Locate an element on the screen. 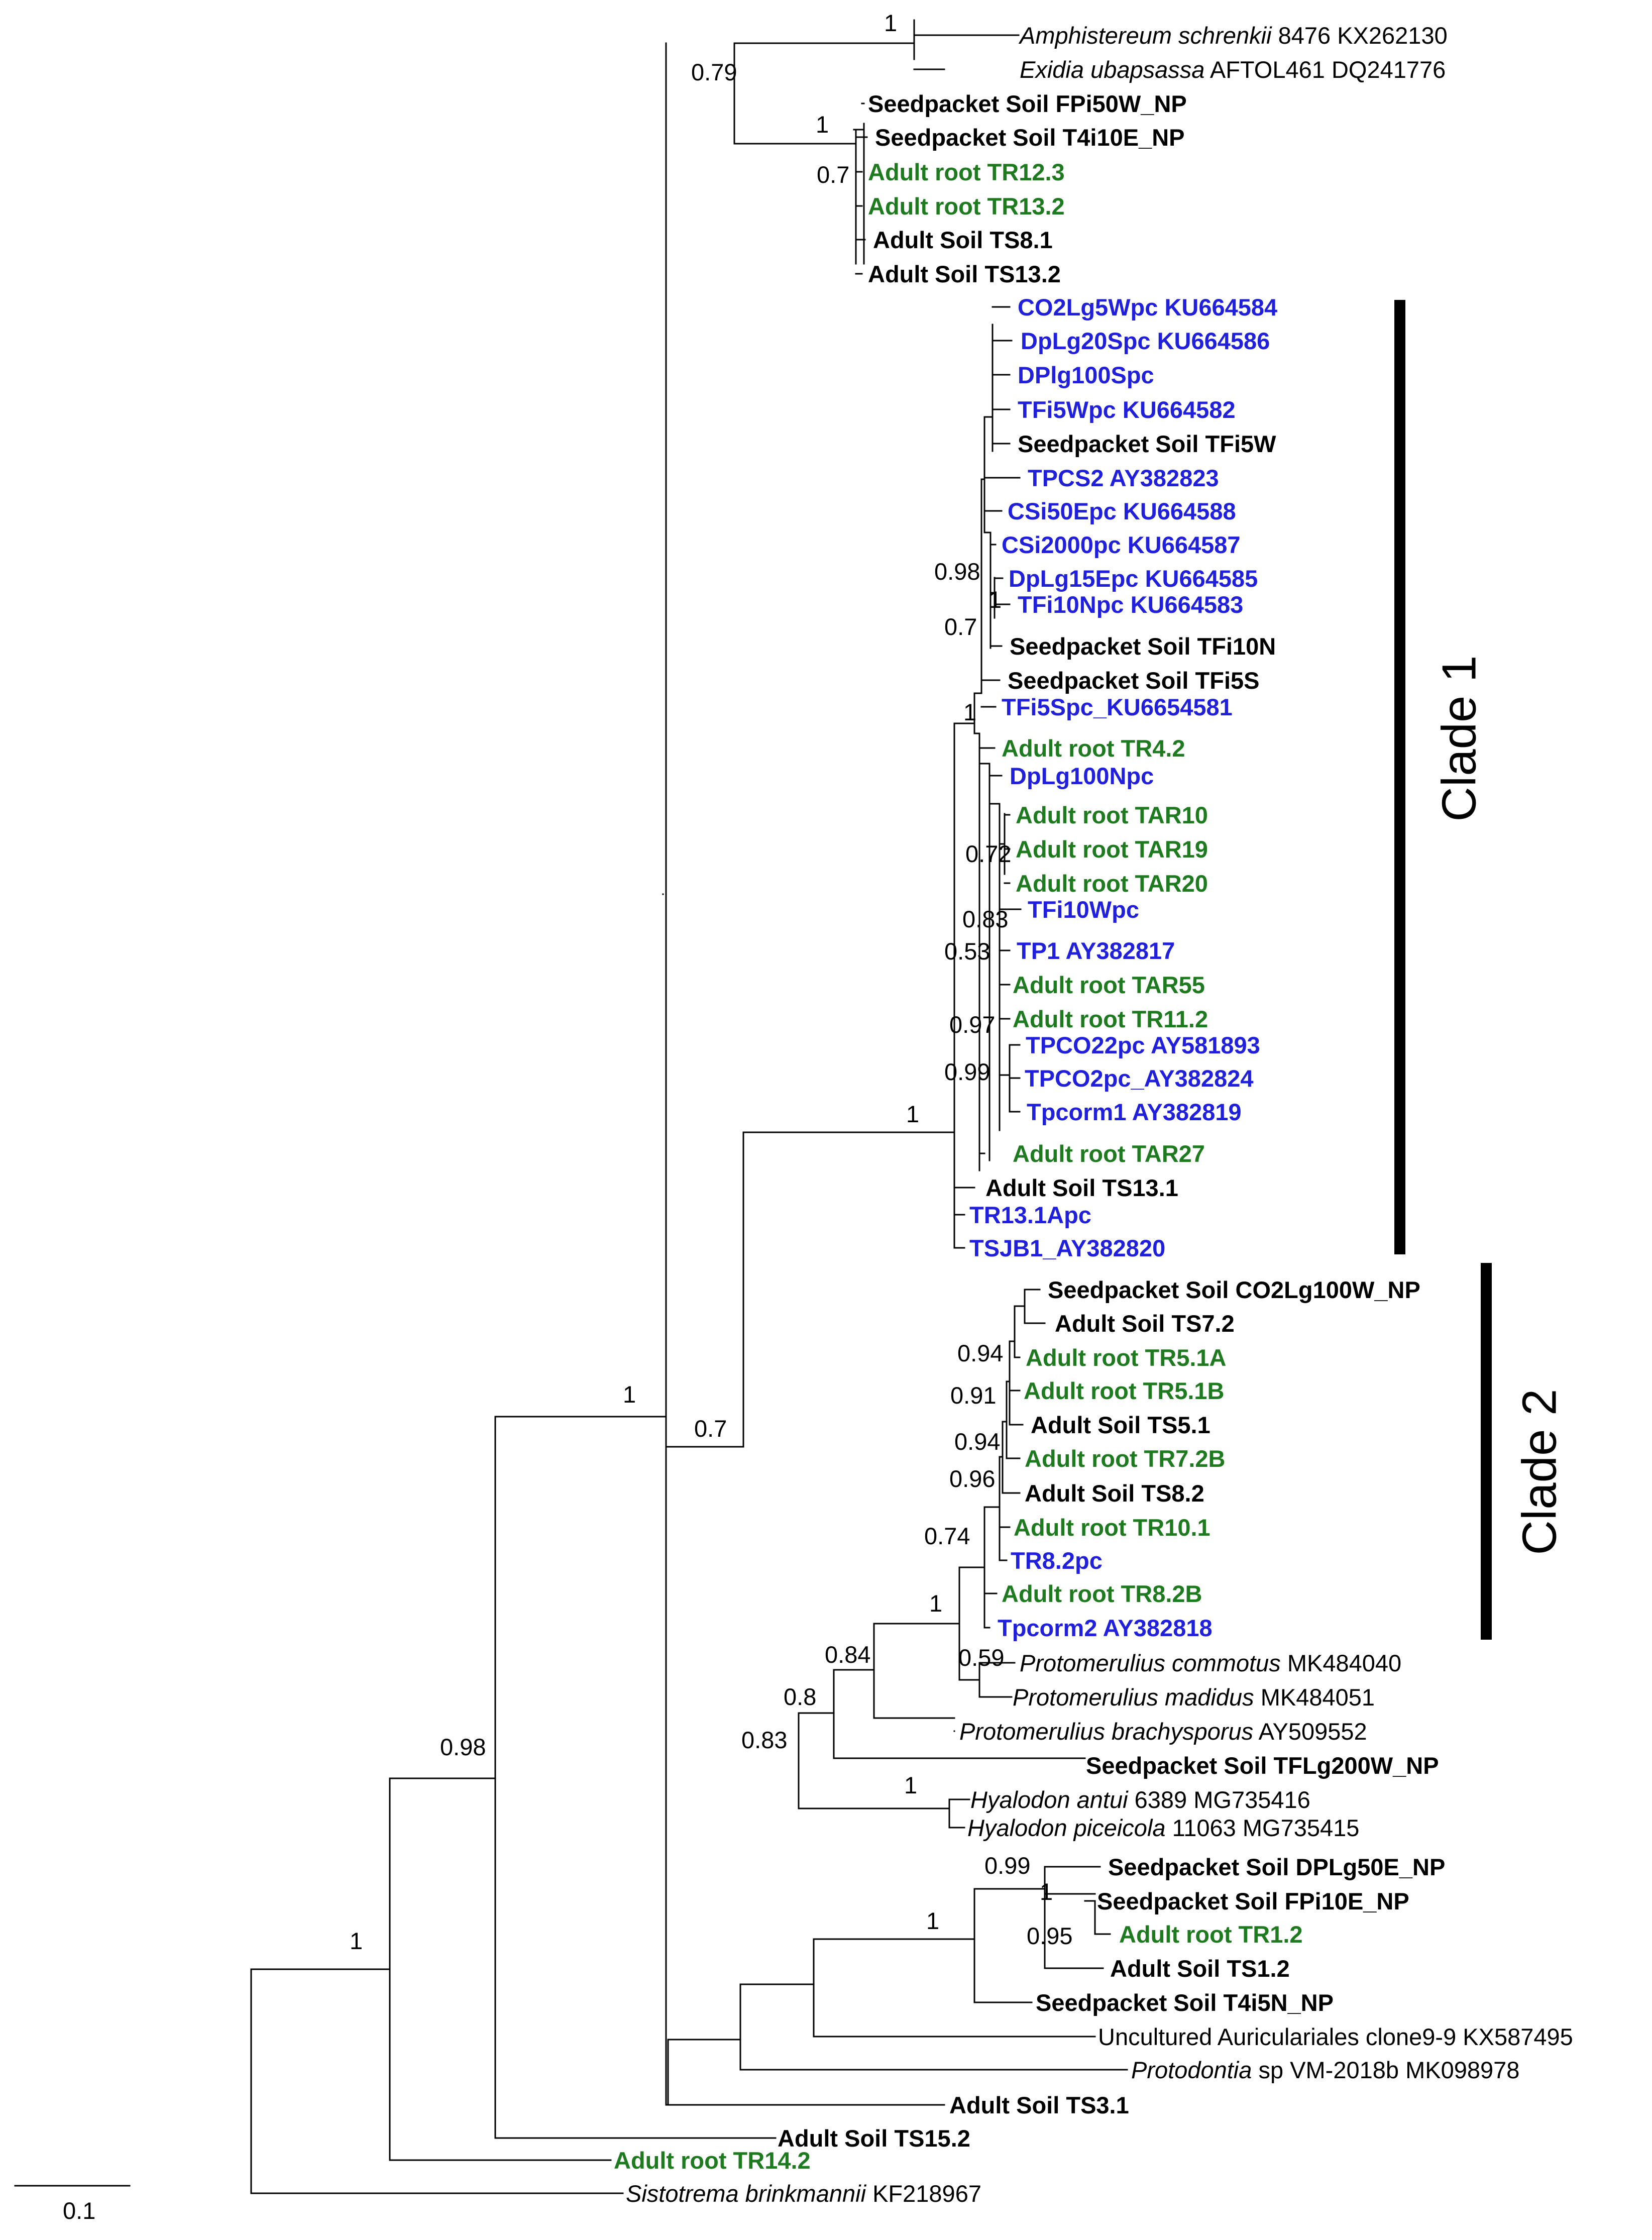 Image resolution: width=1652 pixels, height=2240 pixels. tip-label-pbrachy: Protomerulius brachysporus AY509552 is located at coordinates (1163, 1731).